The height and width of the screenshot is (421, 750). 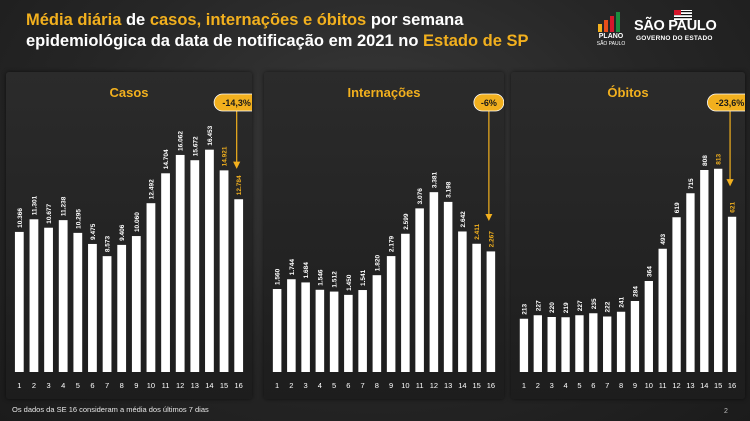 I want to click on data-label: 222, so click(x=608, y=306).